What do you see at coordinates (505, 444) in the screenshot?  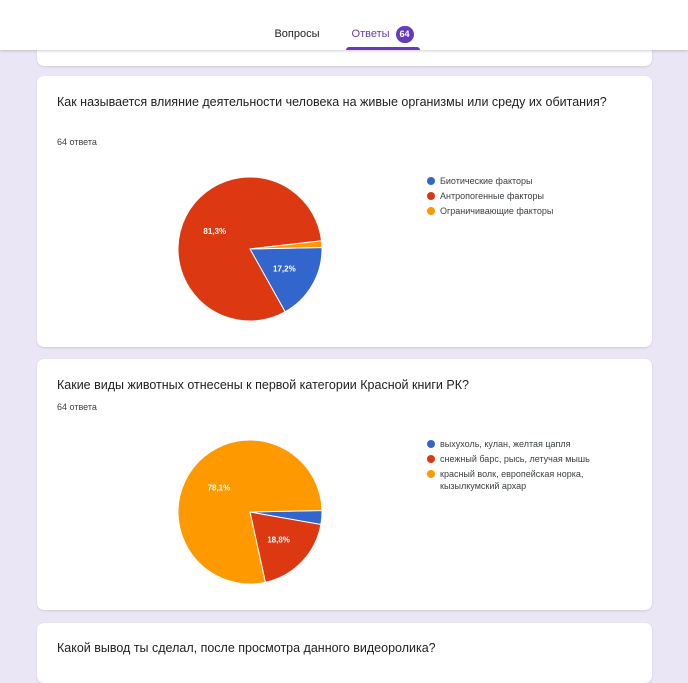 I see `legend-label: выхухоль, кулан, желтая цапля` at bounding box center [505, 444].